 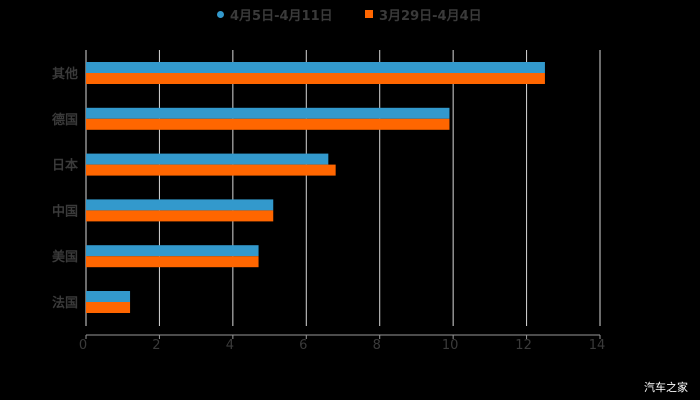 What do you see at coordinates (350, 14) in the screenshot?
I see `chart-legend: 4月5日-4月11日 3月29日-4月4日` at bounding box center [350, 14].